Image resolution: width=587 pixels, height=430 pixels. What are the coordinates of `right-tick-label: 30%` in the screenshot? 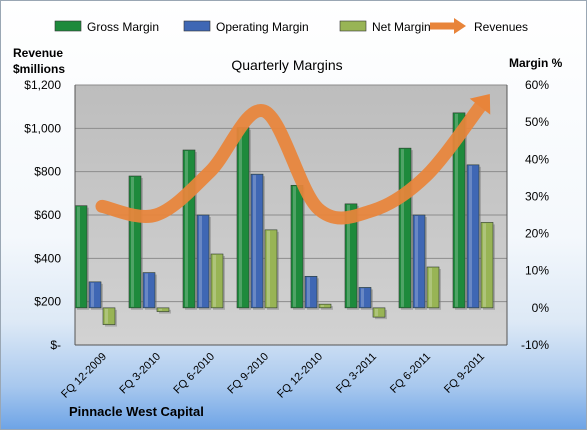 It's located at (537, 196).